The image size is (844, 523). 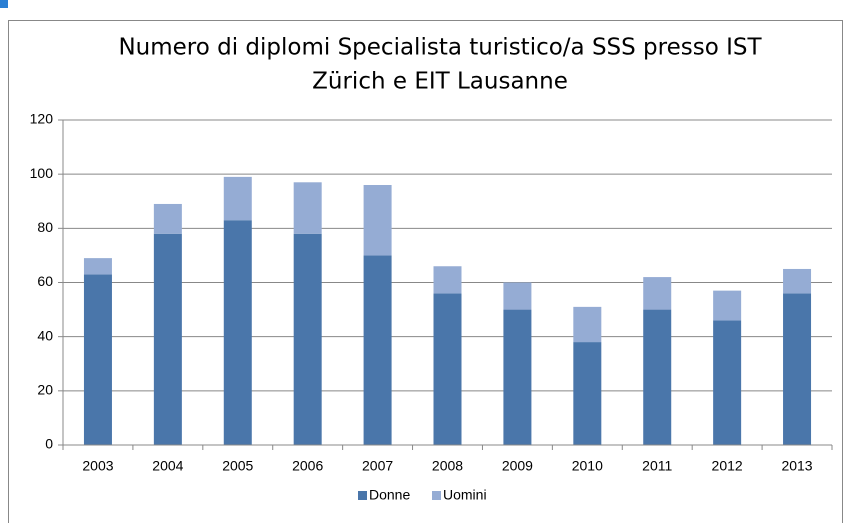 What do you see at coordinates (237, 466) in the screenshot?
I see `x-tick-label: 2005` at bounding box center [237, 466].